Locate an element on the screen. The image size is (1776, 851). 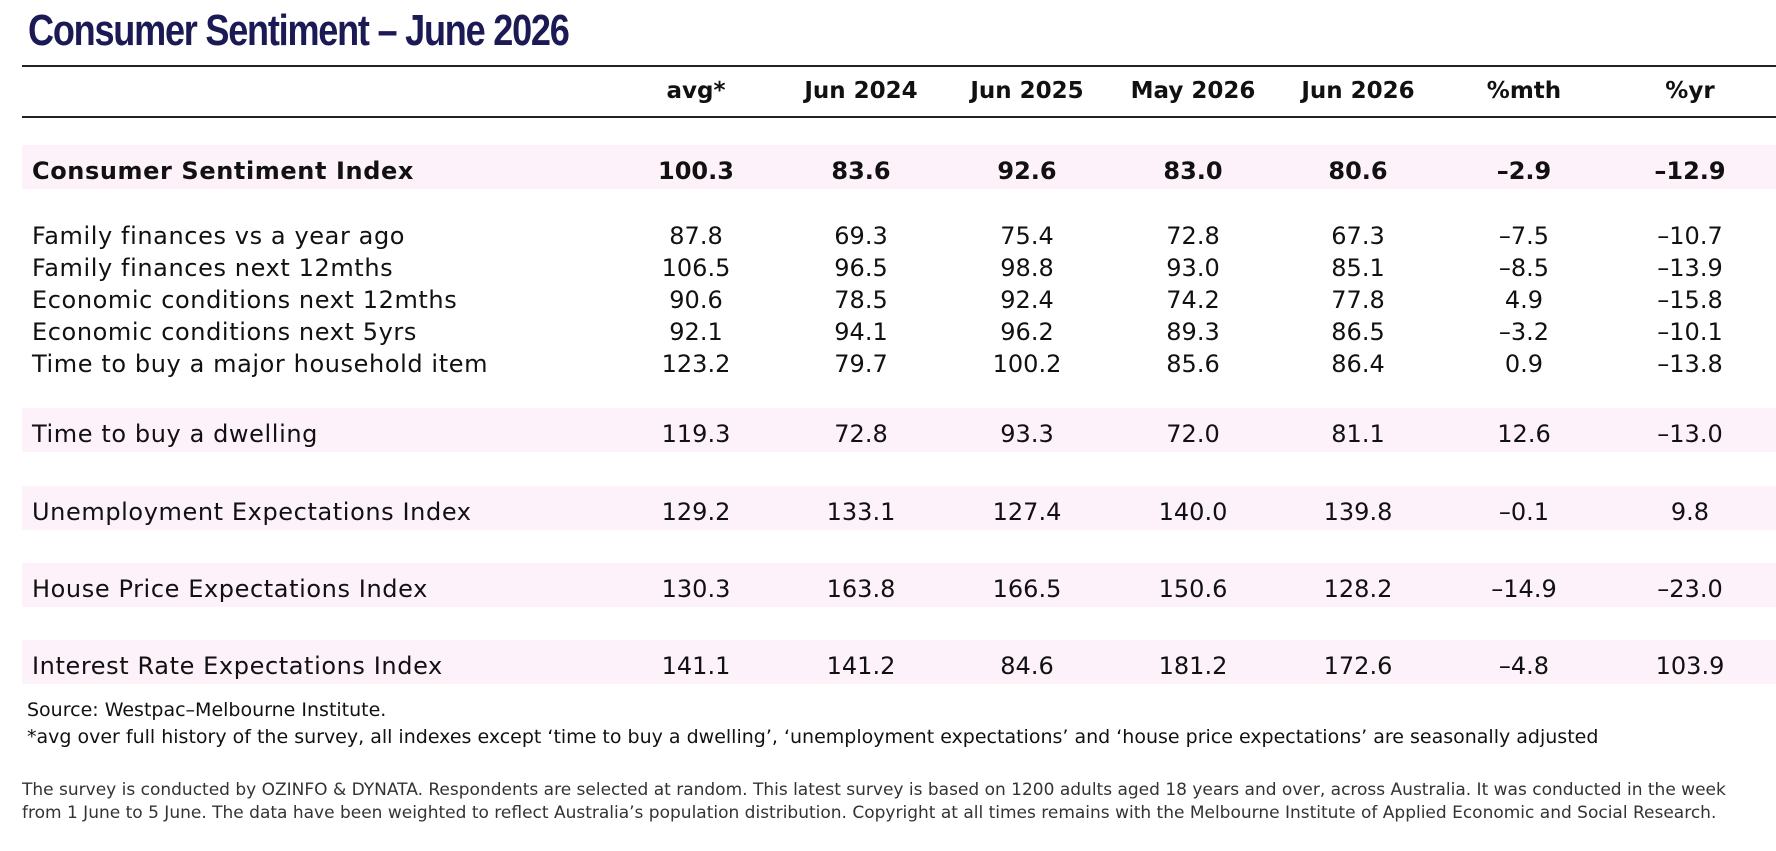
cell: 84.6 is located at coordinates (1027, 666).